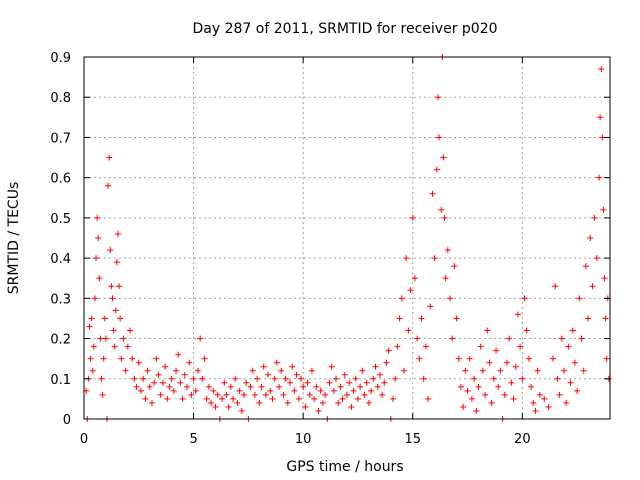  What do you see at coordinates (67, 420) in the screenshot?
I see `y-tick-label: 0` at bounding box center [67, 420].